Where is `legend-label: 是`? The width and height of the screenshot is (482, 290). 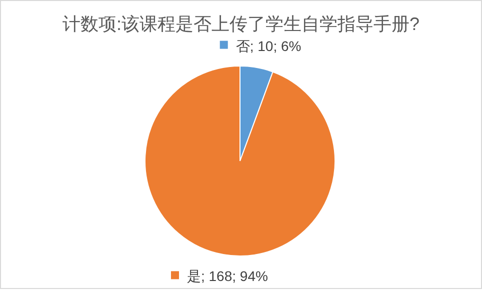 legend-label: 是 is located at coordinates (193, 276).